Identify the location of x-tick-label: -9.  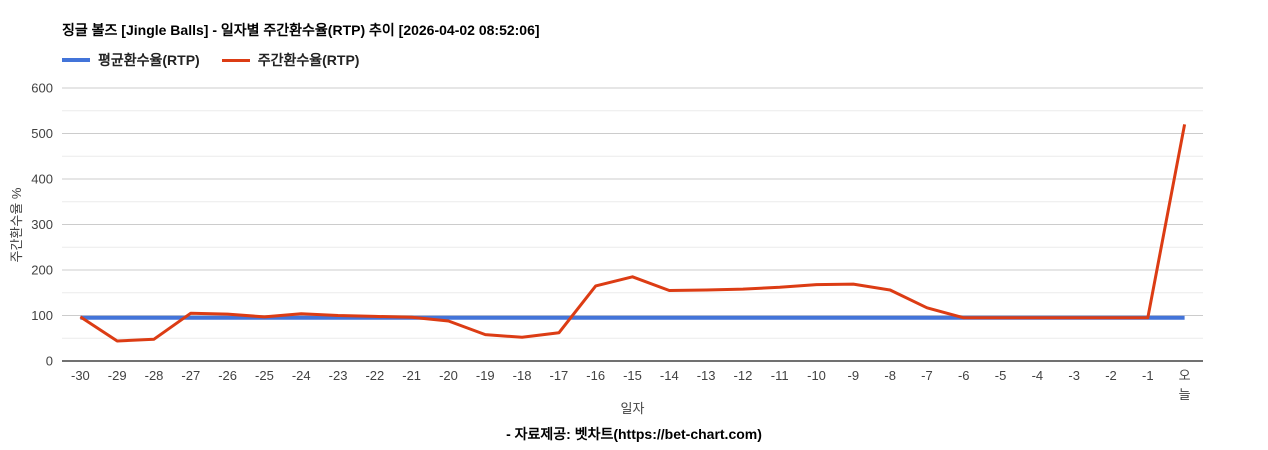
(854, 375).